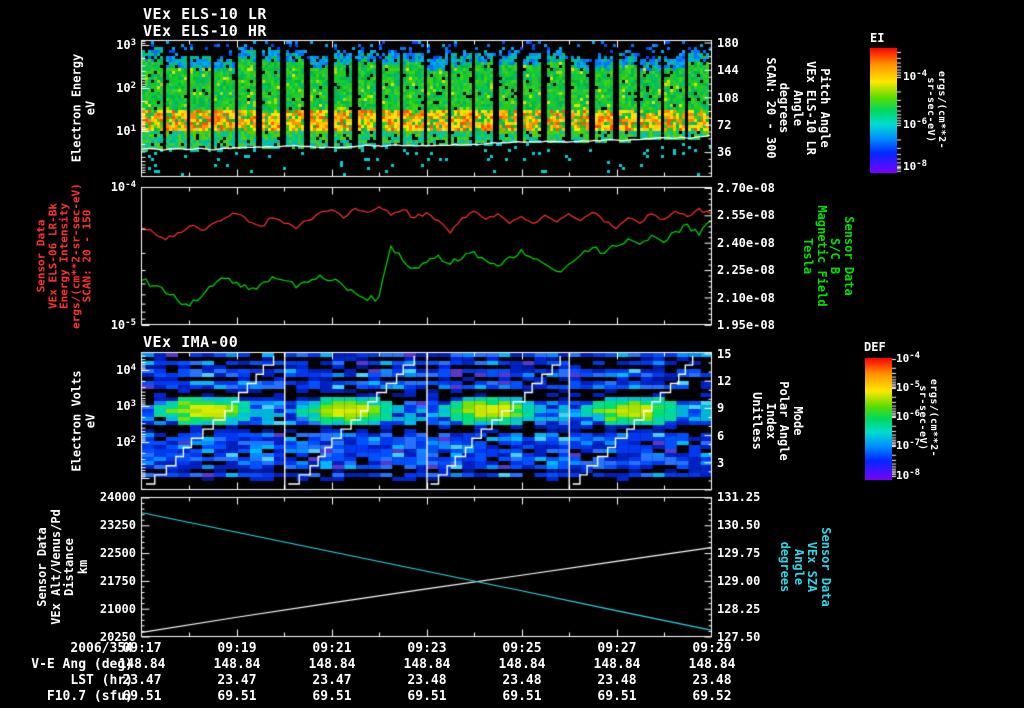 The width and height of the screenshot is (1024, 708). What do you see at coordinates (746, 215) in the screenshot?
I see `bfield-tick-label: 2.55e-08` at bounding box center [746, 215].